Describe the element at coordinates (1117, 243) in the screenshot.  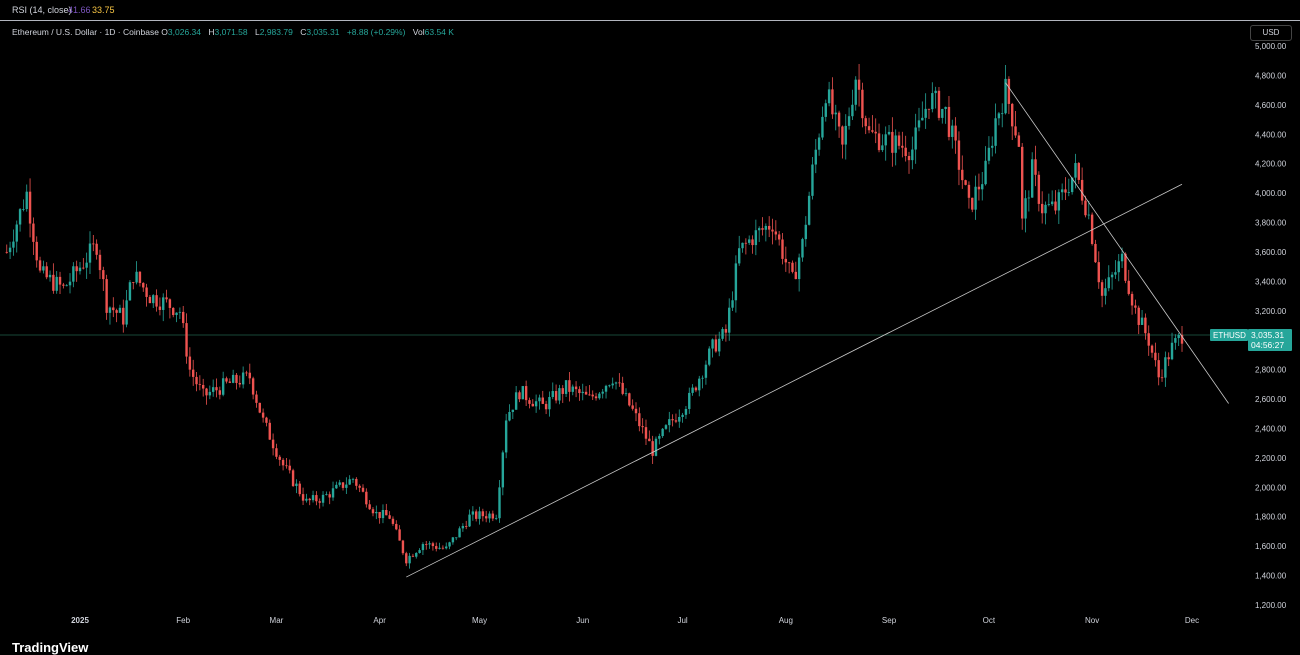
I see `trendline` at that location.